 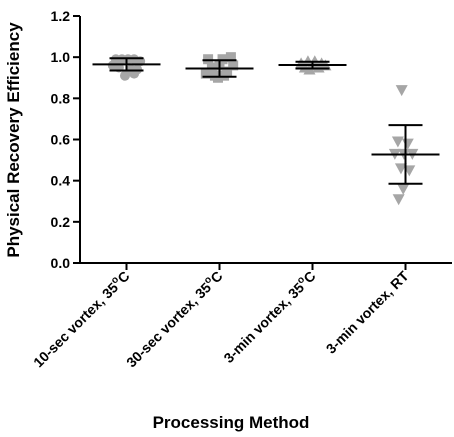 I want to click on category-label-main: 10-sec vortex, 35, so click(x=75, y=324).